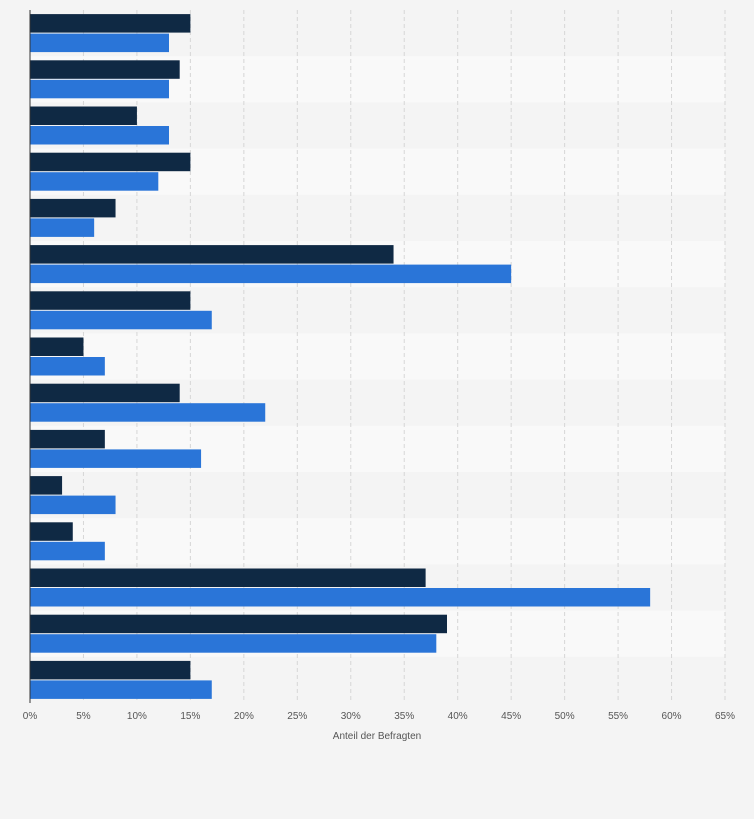 This screenshot has height=819, width=754. What do you see at coordinates (244, 716) in the screenshot?
I see `x-tick-label: 20%` at bounding box center [244, 716].